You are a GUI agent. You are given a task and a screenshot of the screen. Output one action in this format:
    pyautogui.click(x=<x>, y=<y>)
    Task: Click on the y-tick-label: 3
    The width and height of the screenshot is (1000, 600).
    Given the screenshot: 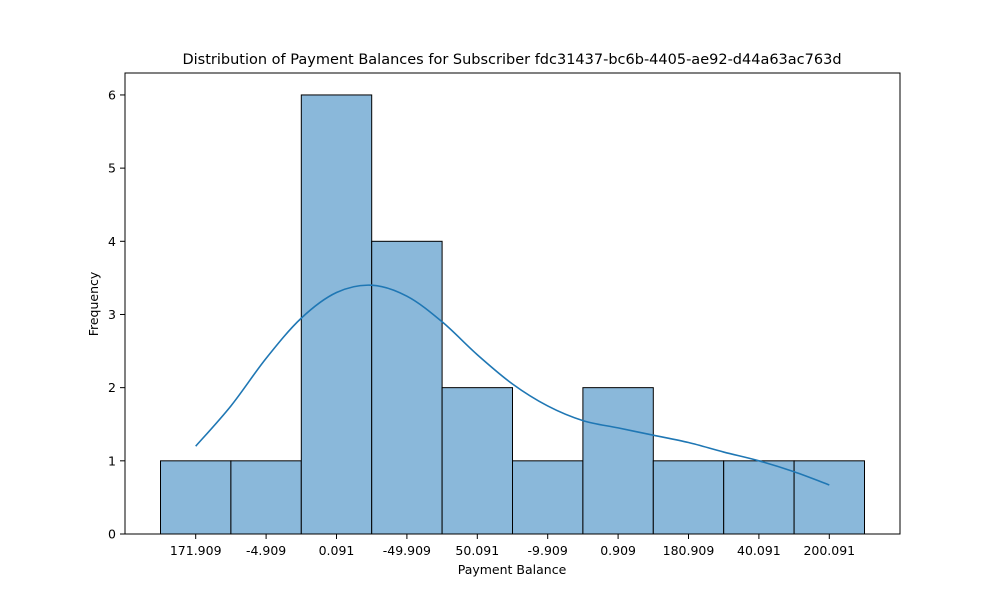 What is the action you would take?
    pyautogui.click(x=112, y=314)
    